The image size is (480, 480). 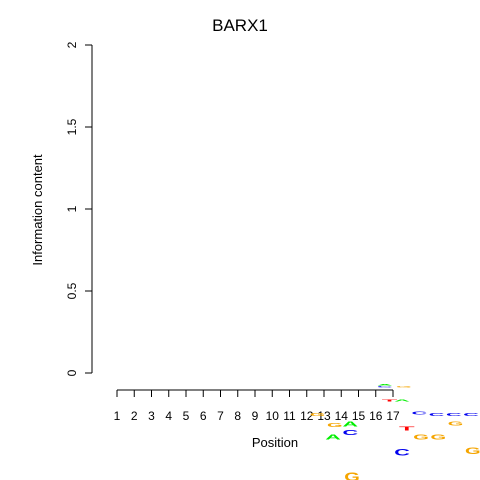 What do you see at coordinates (240, 25) in the screenshot?
I see `chart-title: BARX1` at bounding box center [240, 25].